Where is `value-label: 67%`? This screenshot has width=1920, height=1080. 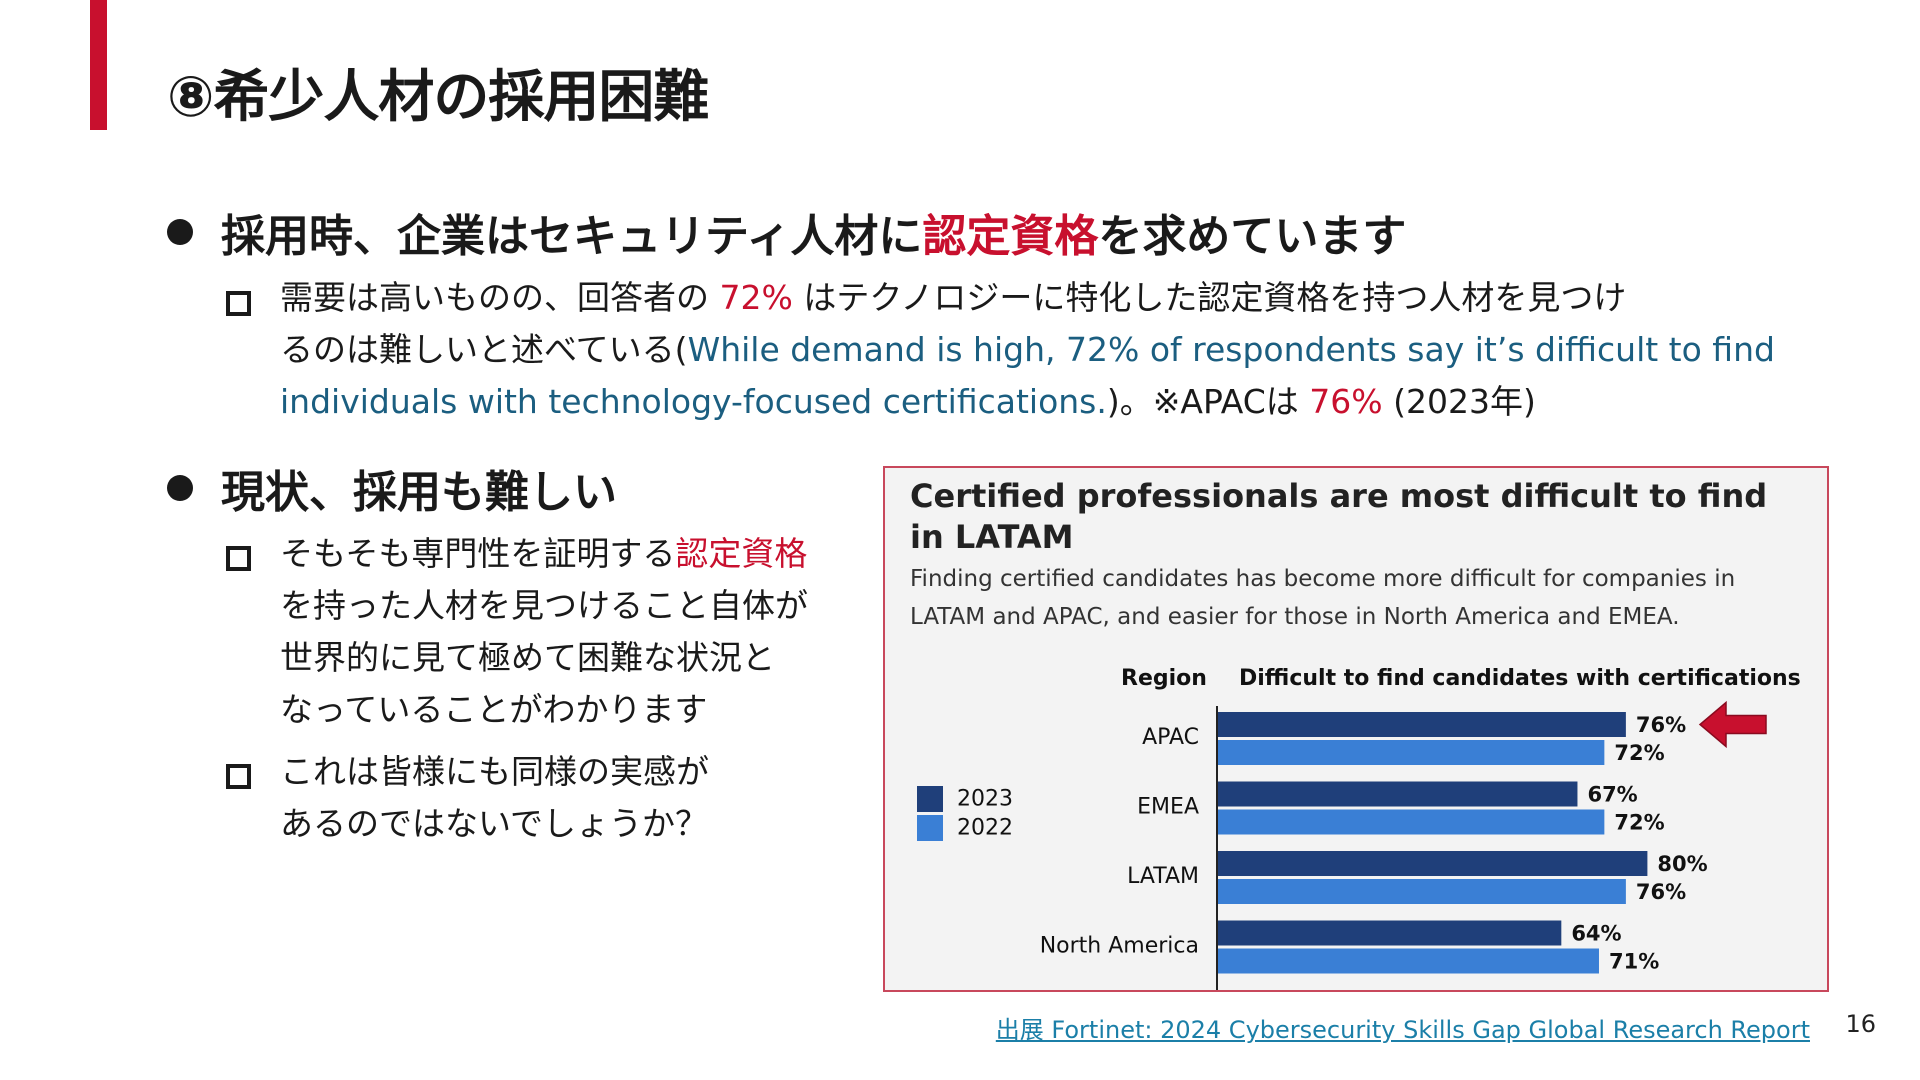 value-label: 67% is located at coordinates (1612, 795).